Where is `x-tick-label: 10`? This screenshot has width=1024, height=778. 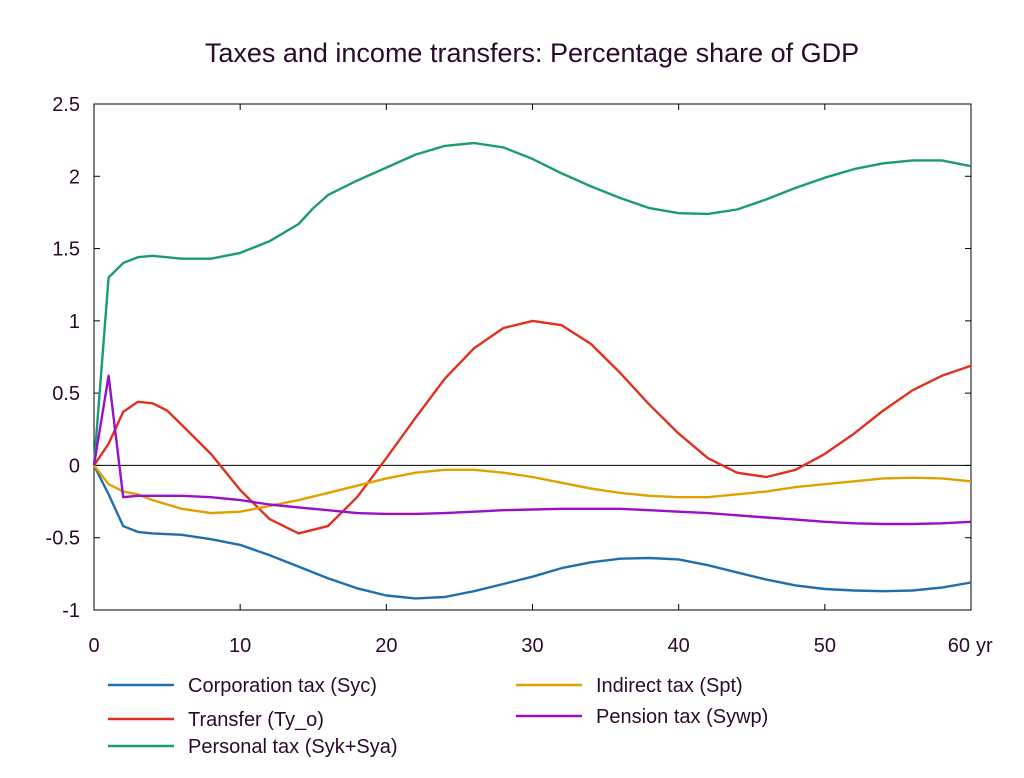 x-tick-label: 10 is located at coordinates (240, 646).